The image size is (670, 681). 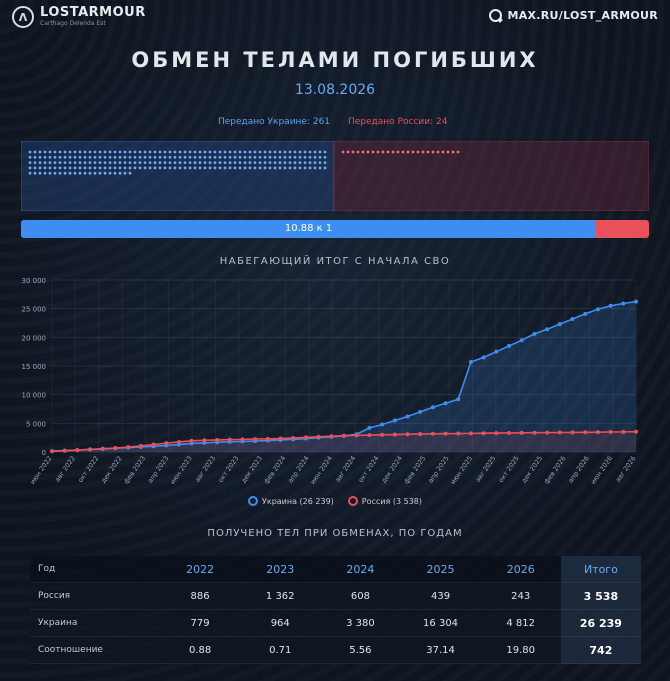 What do you see at coordinates (461, 470) in the screenshot?
I see `x-tick-label: июн 2025` at bounding box center [461, 470].